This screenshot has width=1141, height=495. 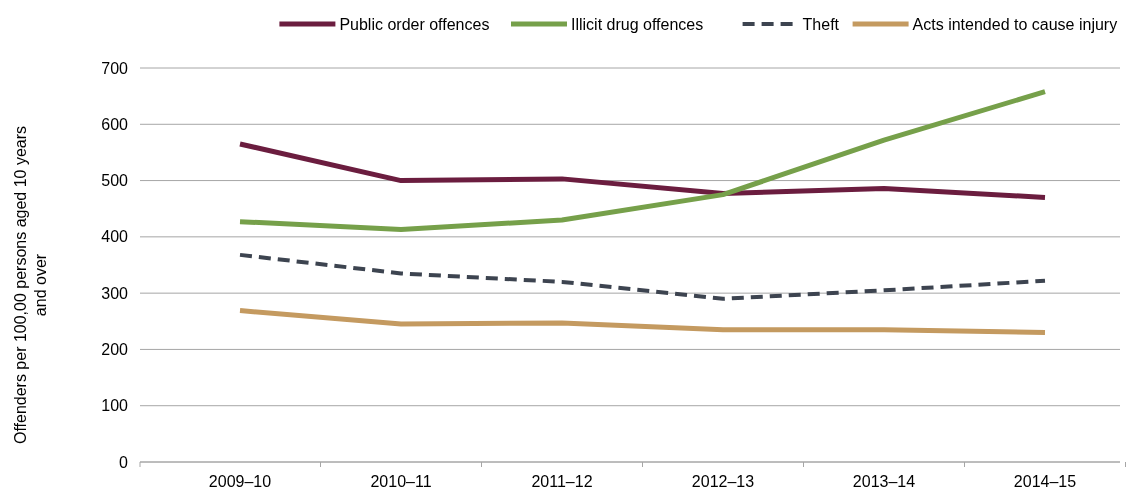 I want to click on y-tick-label: 0, so click(x=124, y=462).